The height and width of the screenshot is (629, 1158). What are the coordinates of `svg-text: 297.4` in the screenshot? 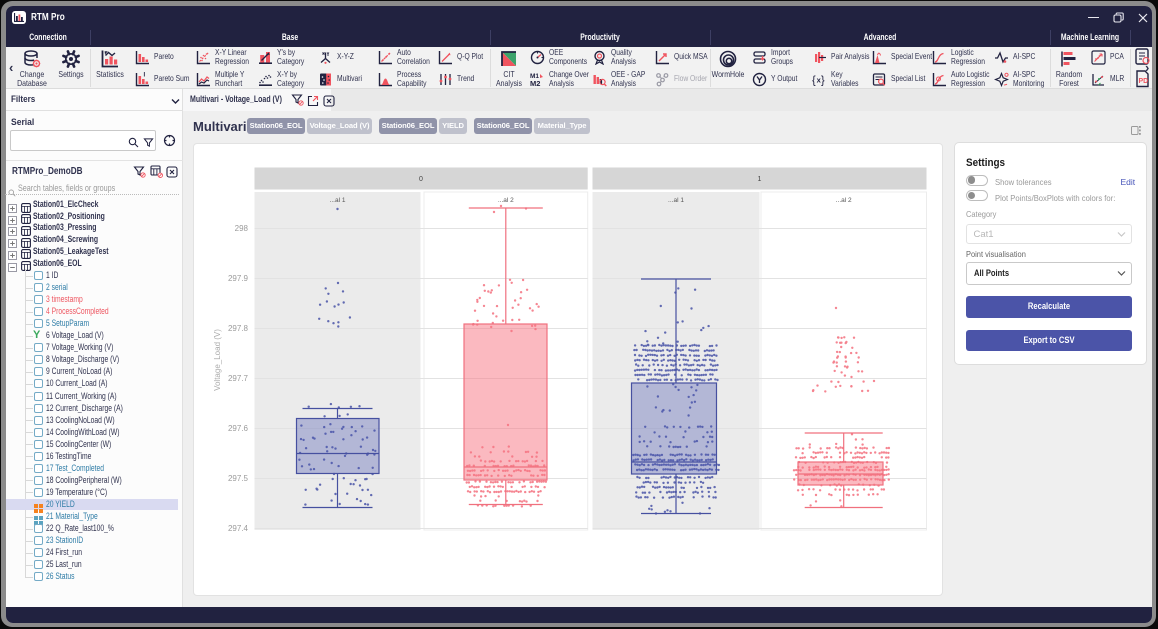 It's located at (238, 528).